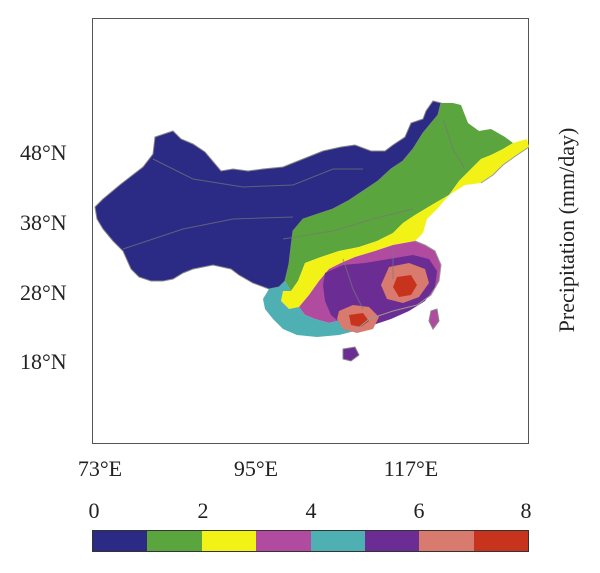 The width and height of the screenshot is (600, 573). Describe the element at coordinates (203, 510) in the screenshot. I see `colorbar-label-2: 2` at that location.